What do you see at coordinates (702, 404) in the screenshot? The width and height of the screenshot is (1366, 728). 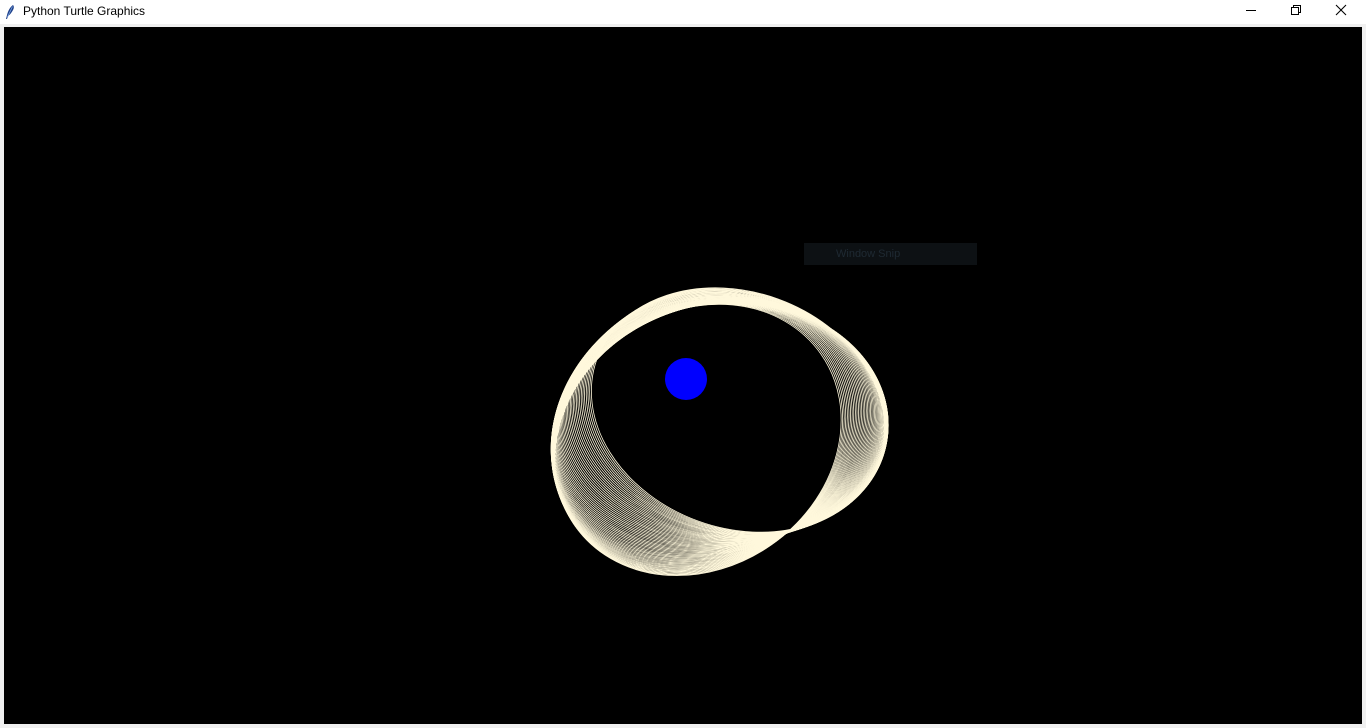 I see `orbit-inner-void` at bounding box center [702, 404].